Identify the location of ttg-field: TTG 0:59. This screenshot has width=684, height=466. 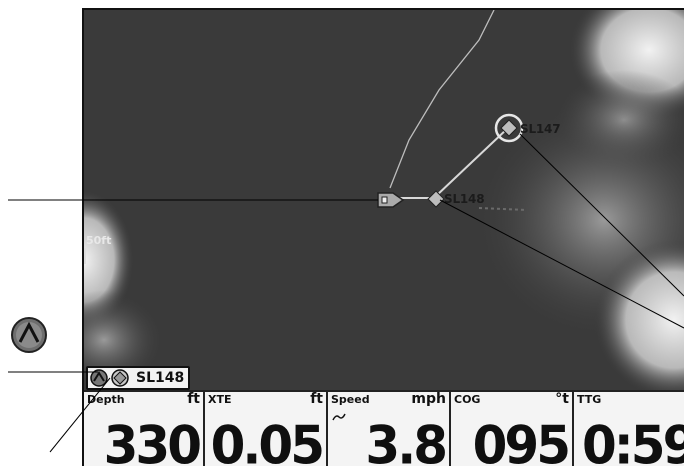
(629, 429).